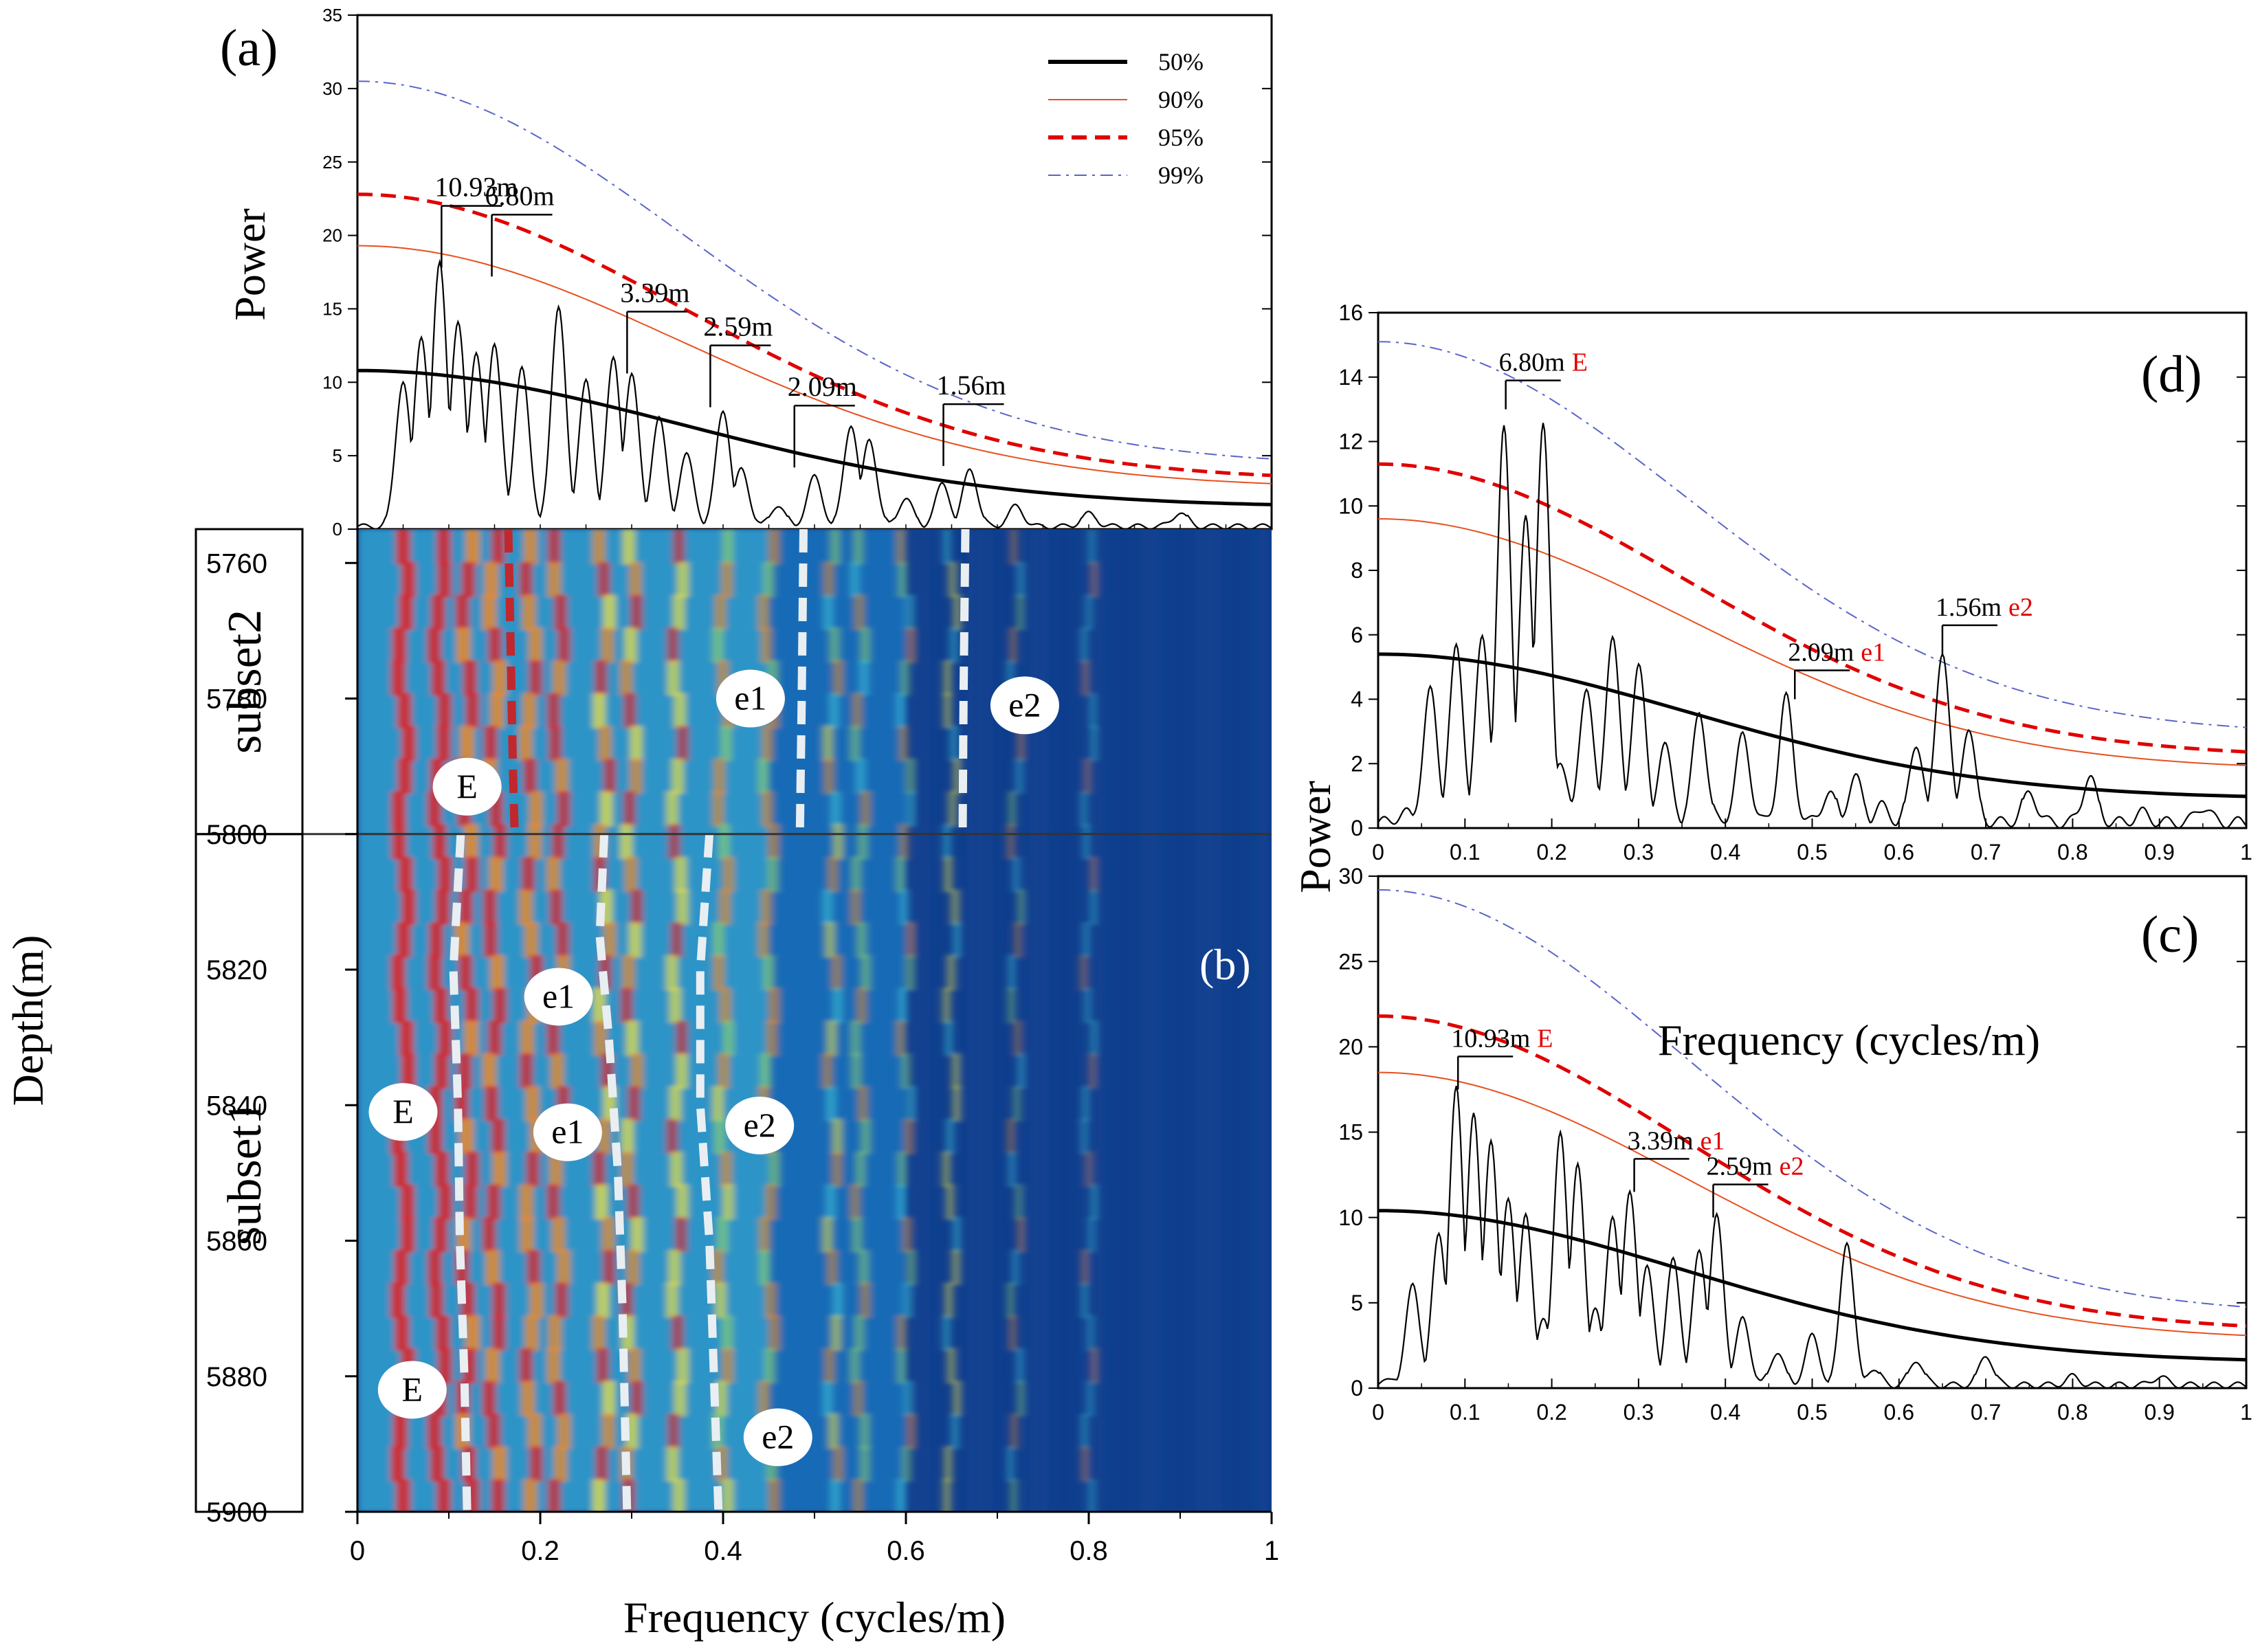 The width and height of the screenshot is (2260, 1652). What do you see at coordinates (1490, 1038) in the screenshot?
I see `annotation-period: 10.93m` at bounding box center [1490, 1038].